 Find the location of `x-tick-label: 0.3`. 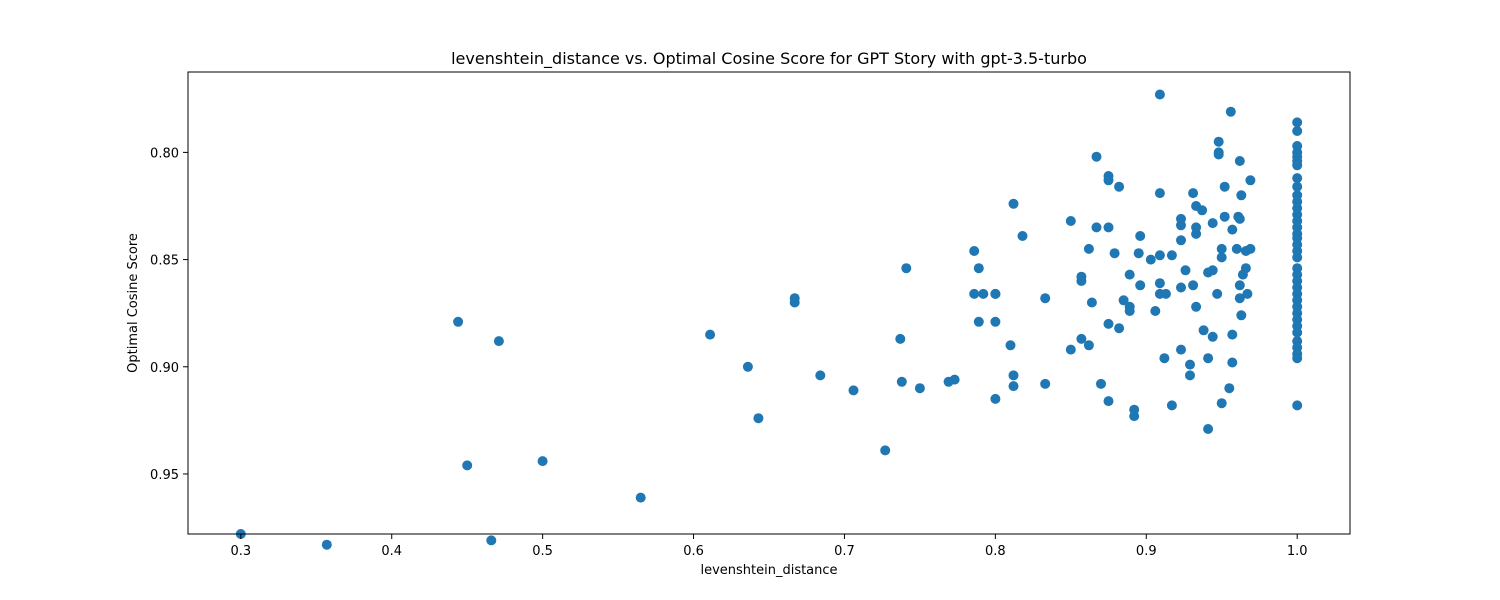

x-tick-label: 0.3 is located at coordinates (240, 551).